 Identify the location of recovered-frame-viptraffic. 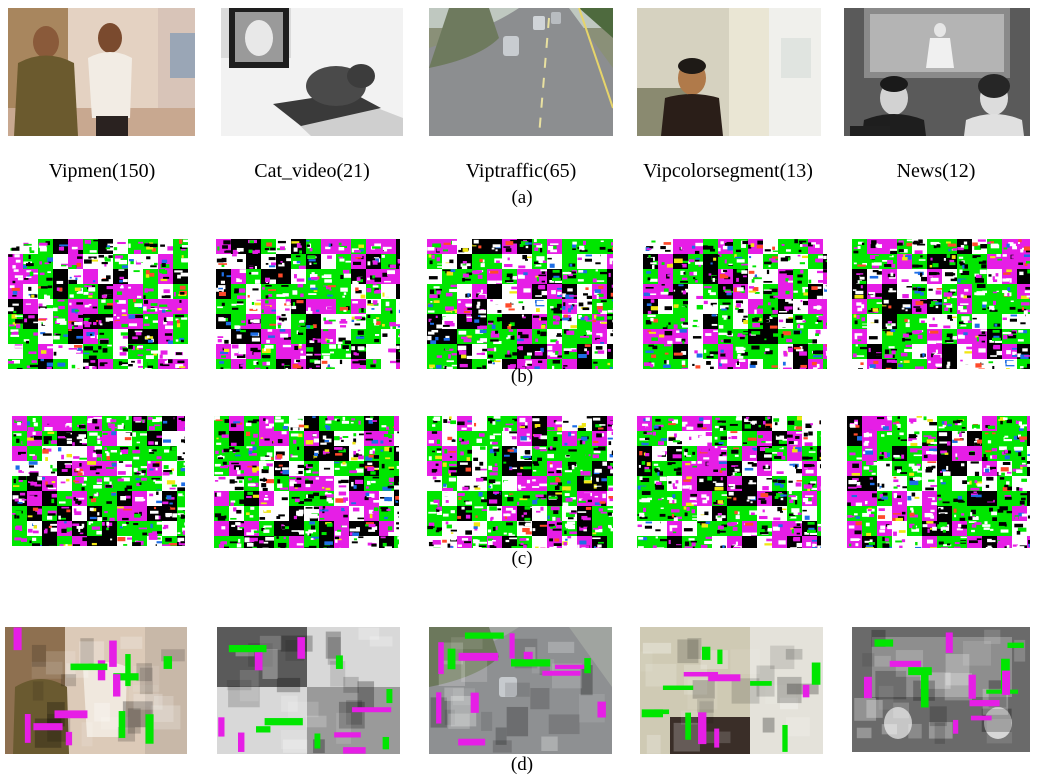
(520, 690).